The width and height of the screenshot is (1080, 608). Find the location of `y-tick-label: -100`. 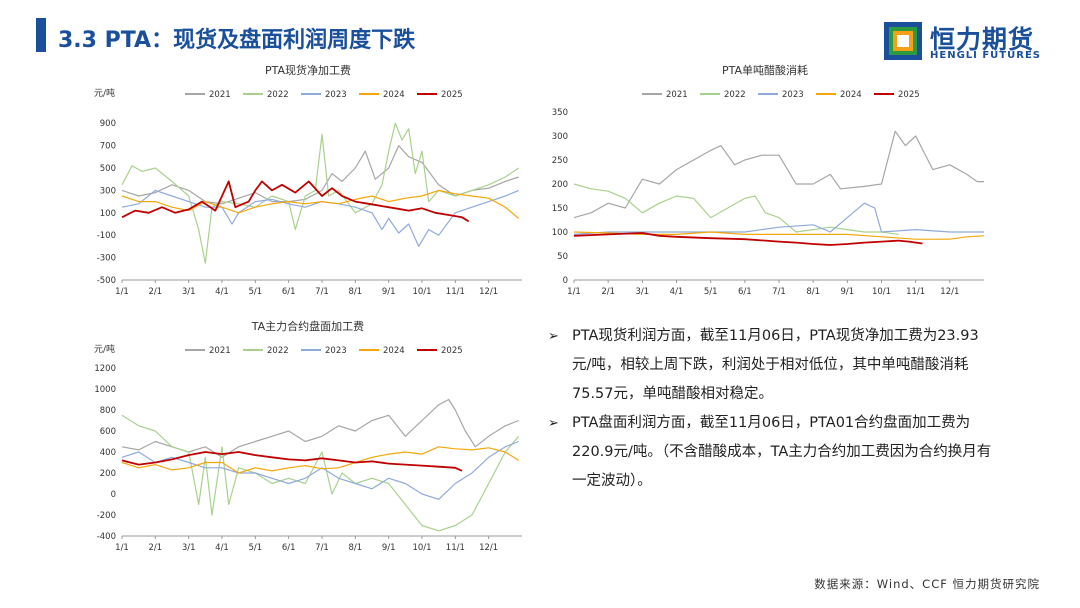

y-tick-label: -100 is located at coordinates (106, 236).